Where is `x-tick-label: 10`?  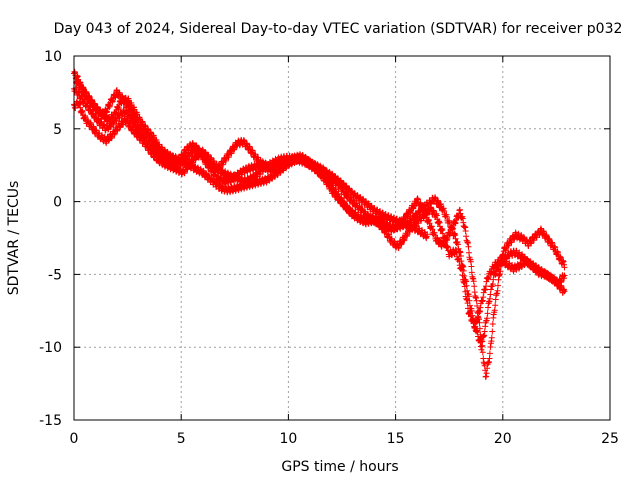 x-tick-label: 10 is located at coordinates (288, 439).